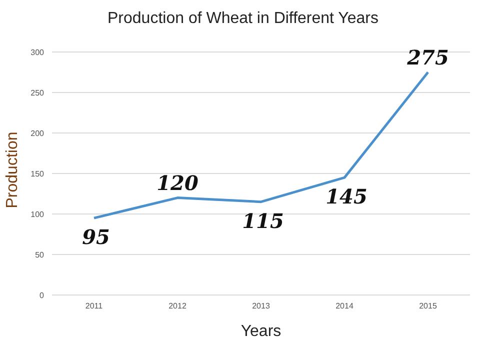 The width and height of the screenshot is (486, 346). Describe the element at coordinates (177, 182) in the screenshot. I see `data-label: 120` at that location.